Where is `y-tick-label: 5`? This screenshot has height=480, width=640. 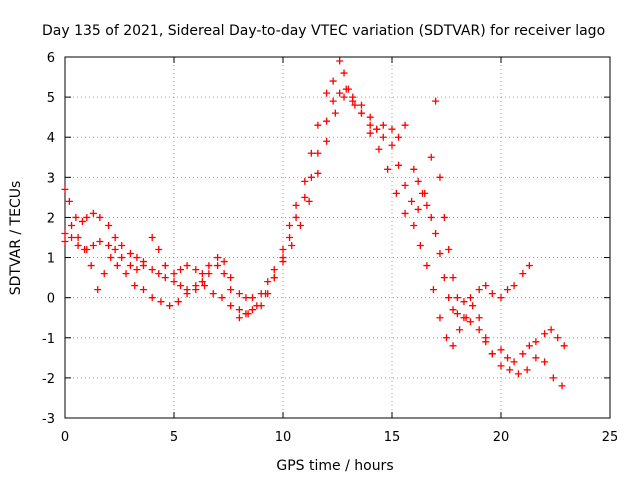 y-tick-label: 5 is located at coordinates (51, 98).